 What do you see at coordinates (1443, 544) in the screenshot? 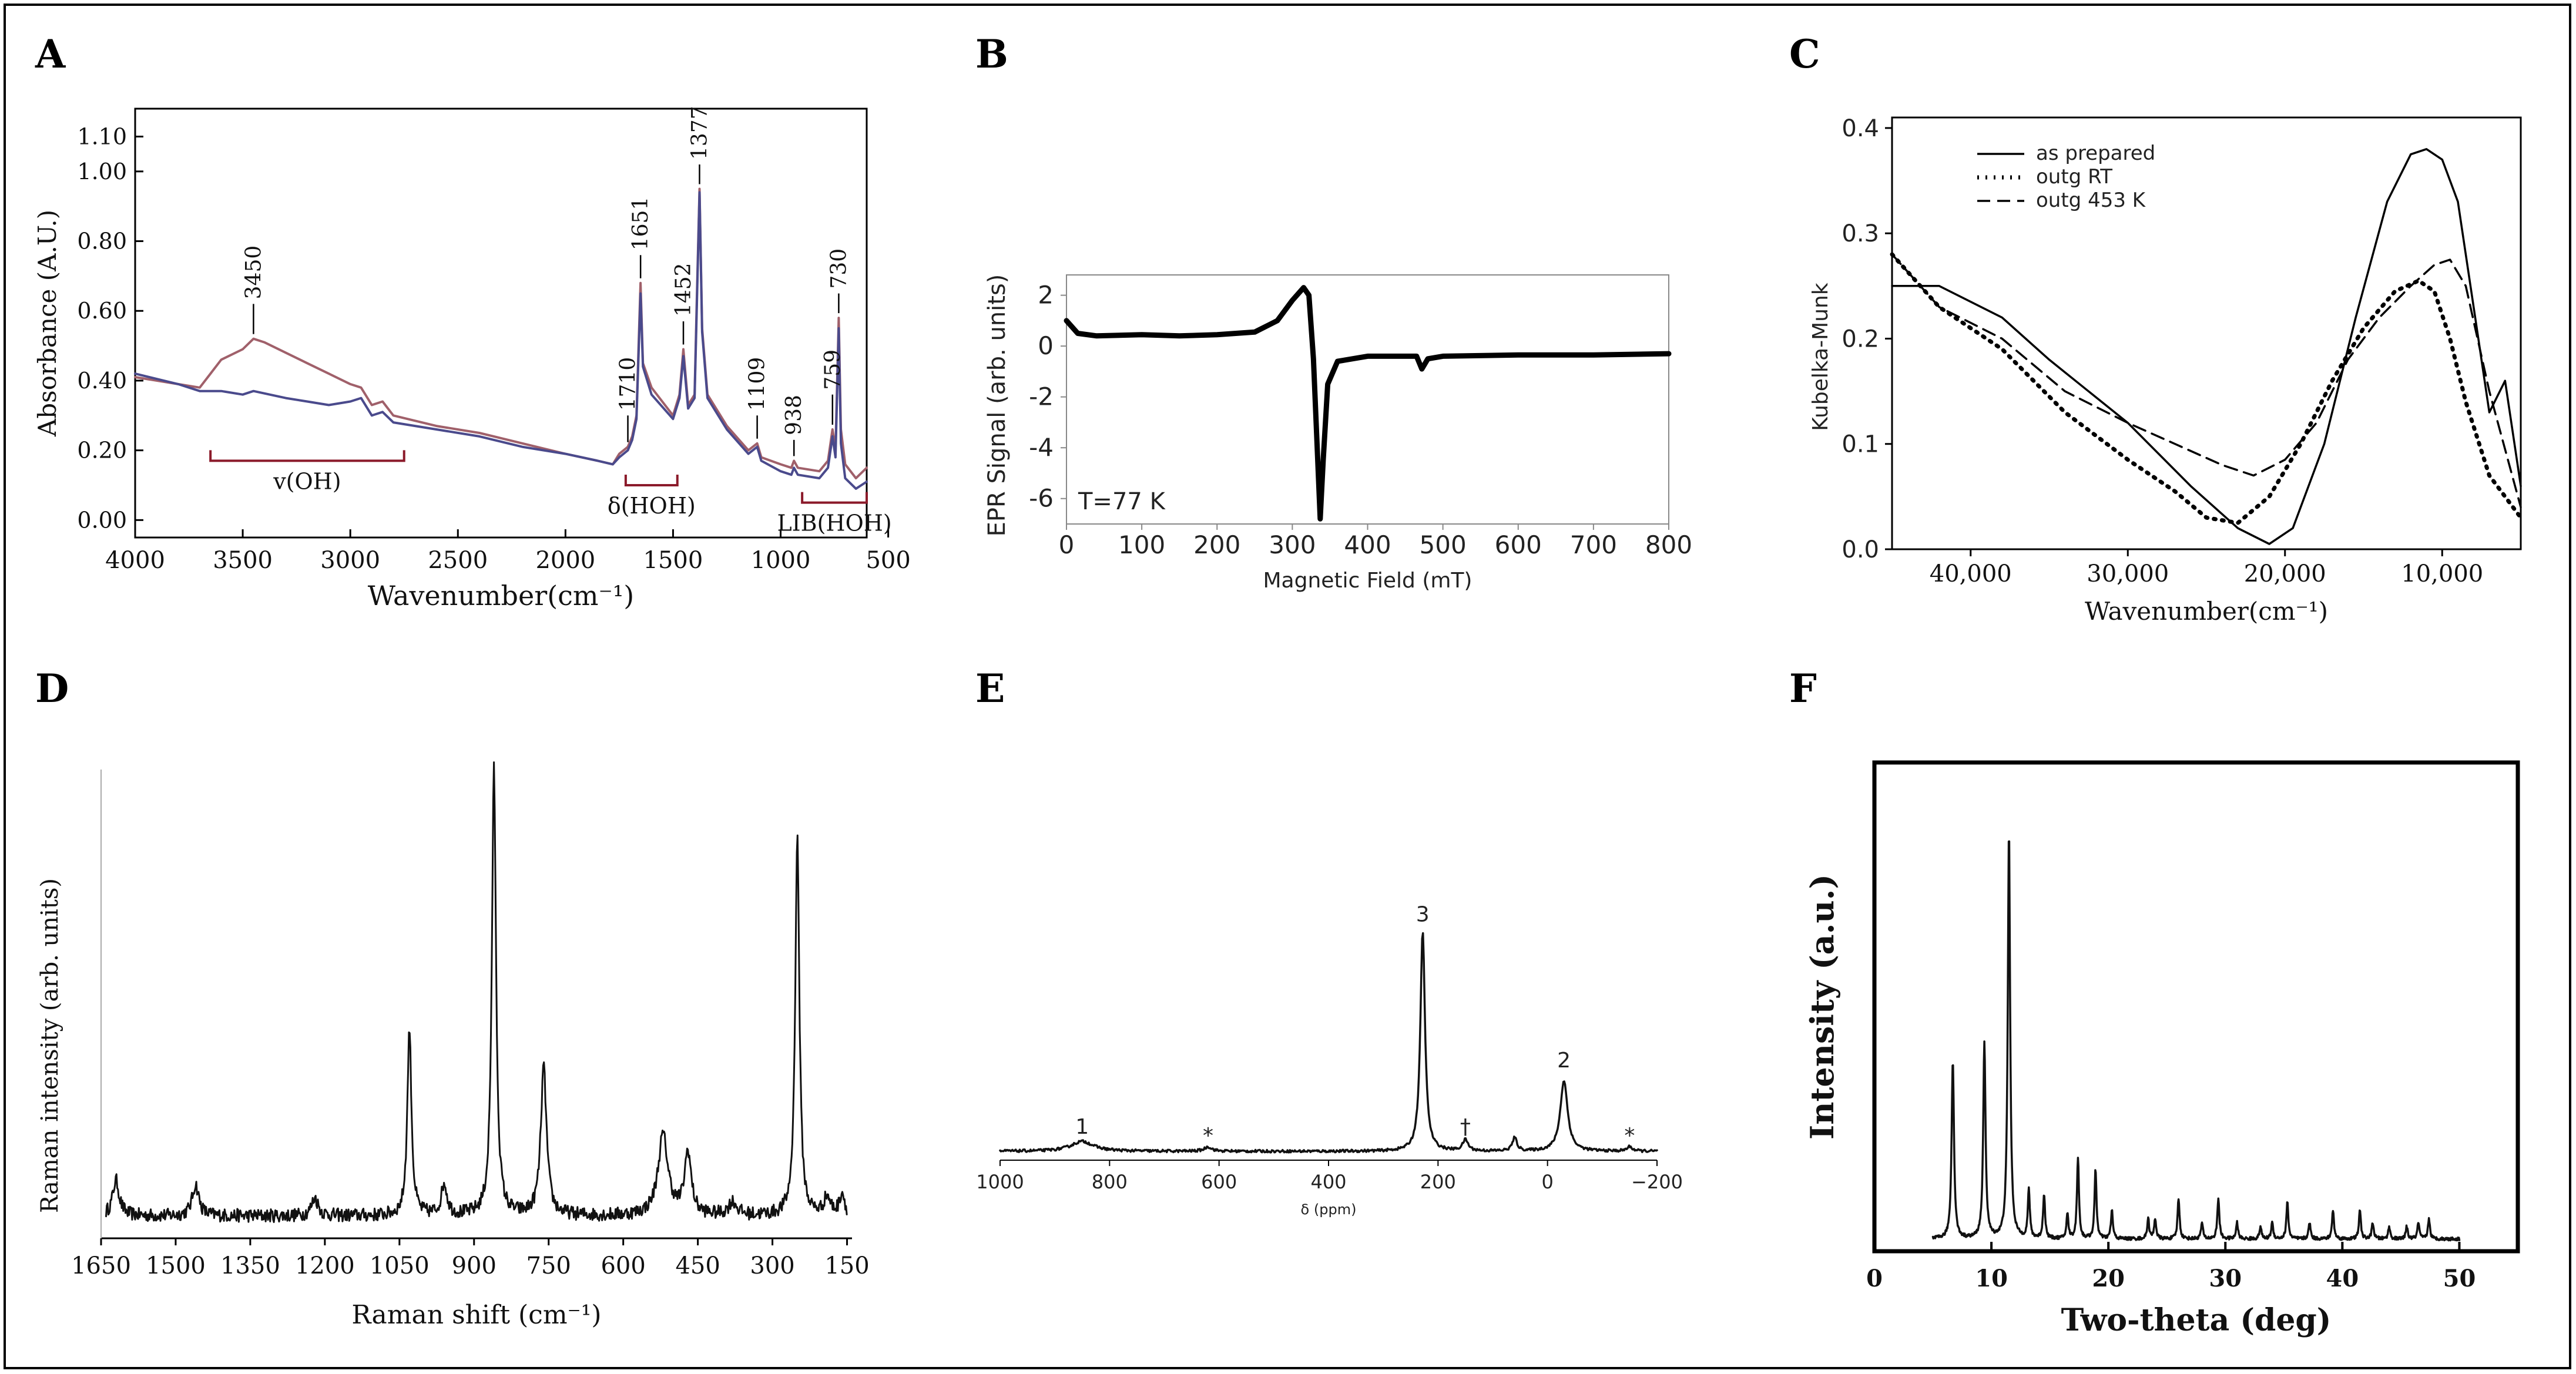
I see `panel-b-x-tick-label: 500` at bounding box center [1443, 544].